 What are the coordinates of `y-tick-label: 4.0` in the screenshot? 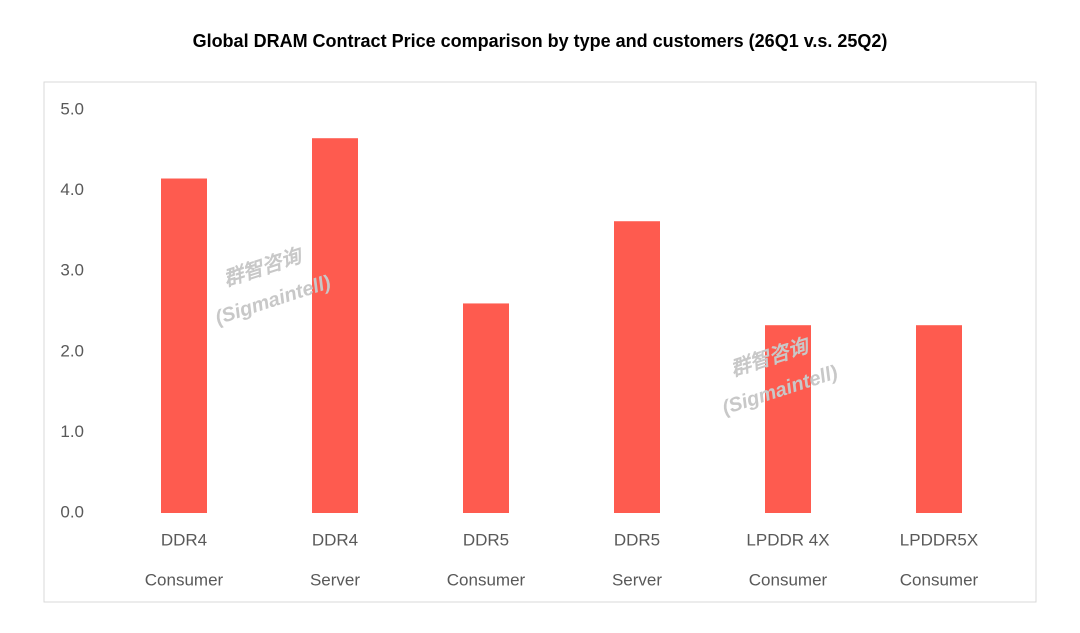 It's located at (72, 189).